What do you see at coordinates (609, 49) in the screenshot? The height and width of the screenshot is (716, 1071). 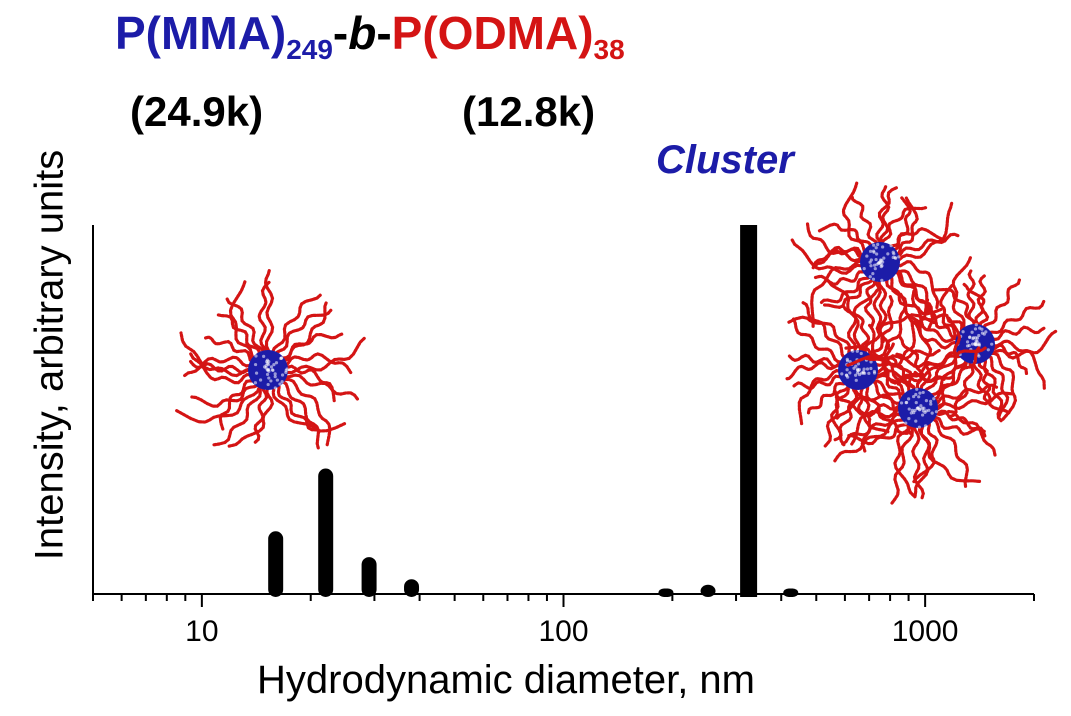 I see `title-block2-dp: 38` at bounding box center [609, 49].